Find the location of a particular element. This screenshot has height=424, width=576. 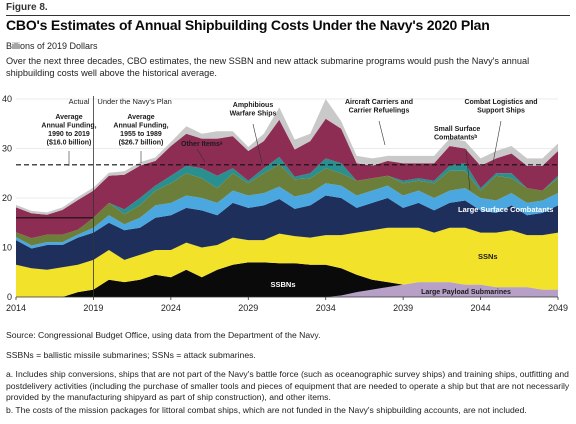

annotation-ssns: SSNs is located at coordinates (488, 256).